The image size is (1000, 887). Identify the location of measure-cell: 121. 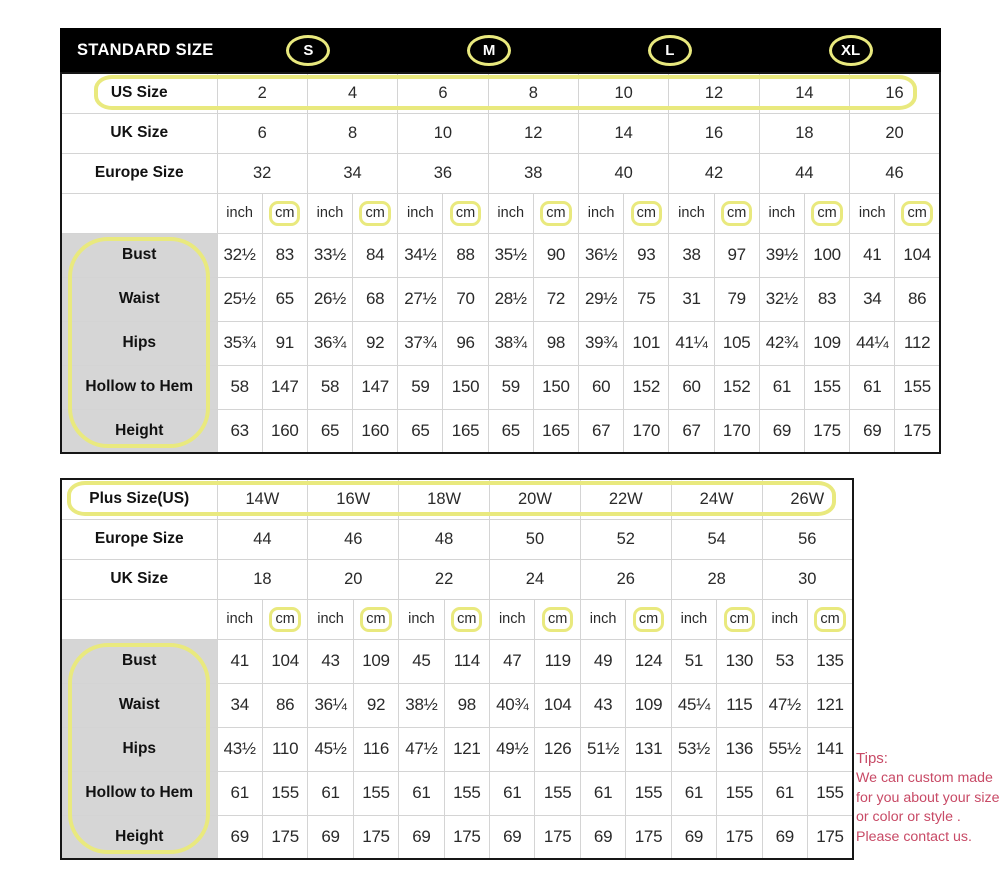
(830, 705).